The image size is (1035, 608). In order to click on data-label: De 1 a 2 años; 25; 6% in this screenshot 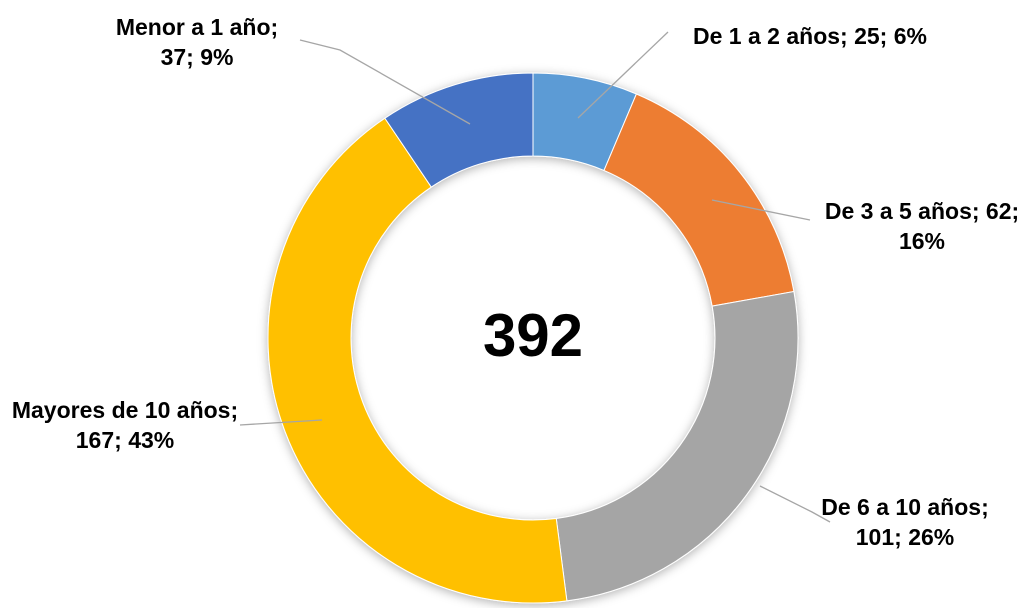, I will do `click(810, 36)`.